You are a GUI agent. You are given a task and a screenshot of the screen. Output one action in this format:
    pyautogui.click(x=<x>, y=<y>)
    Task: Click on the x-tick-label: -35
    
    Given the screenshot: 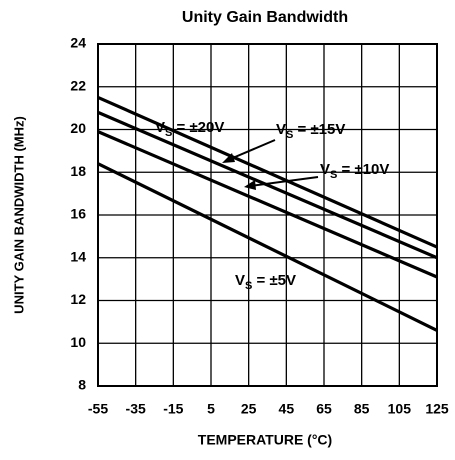 What is the action you would take?
    pyautogui.click(x=136, y=409)
    